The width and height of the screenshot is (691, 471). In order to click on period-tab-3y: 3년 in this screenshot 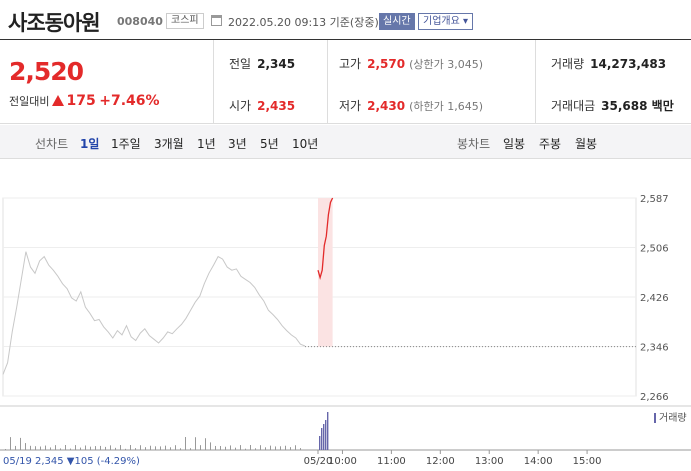, I will do `click(237, 144)`.